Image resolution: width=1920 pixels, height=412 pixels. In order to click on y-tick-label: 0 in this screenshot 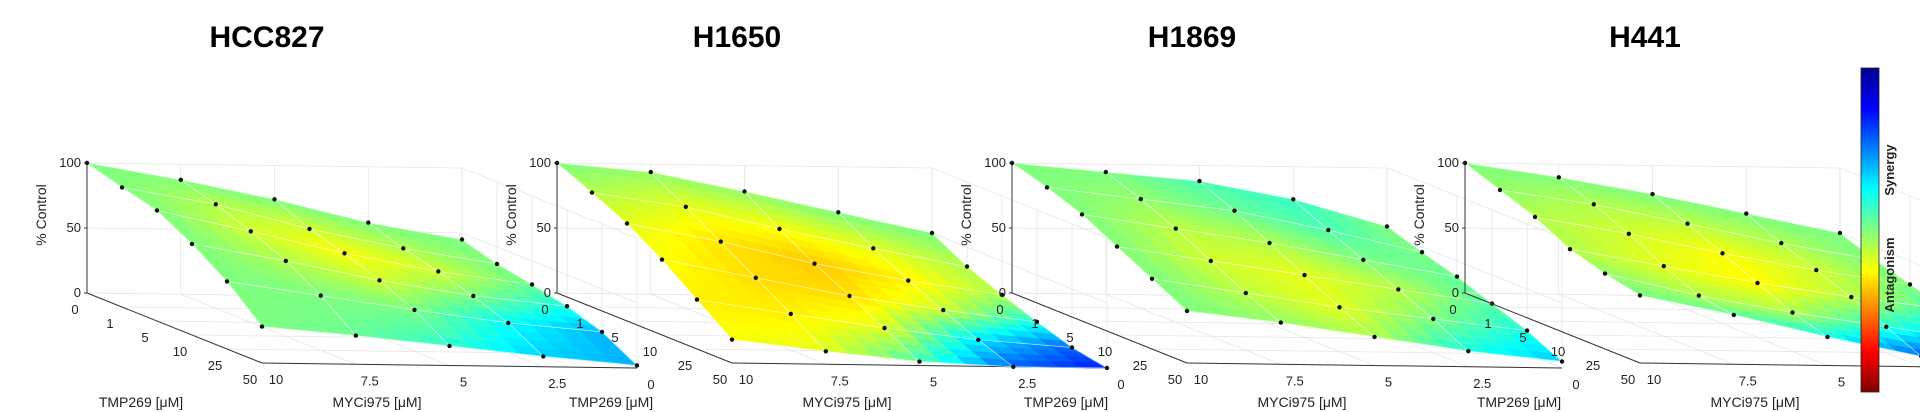, I will do `click(1575, 384)`.